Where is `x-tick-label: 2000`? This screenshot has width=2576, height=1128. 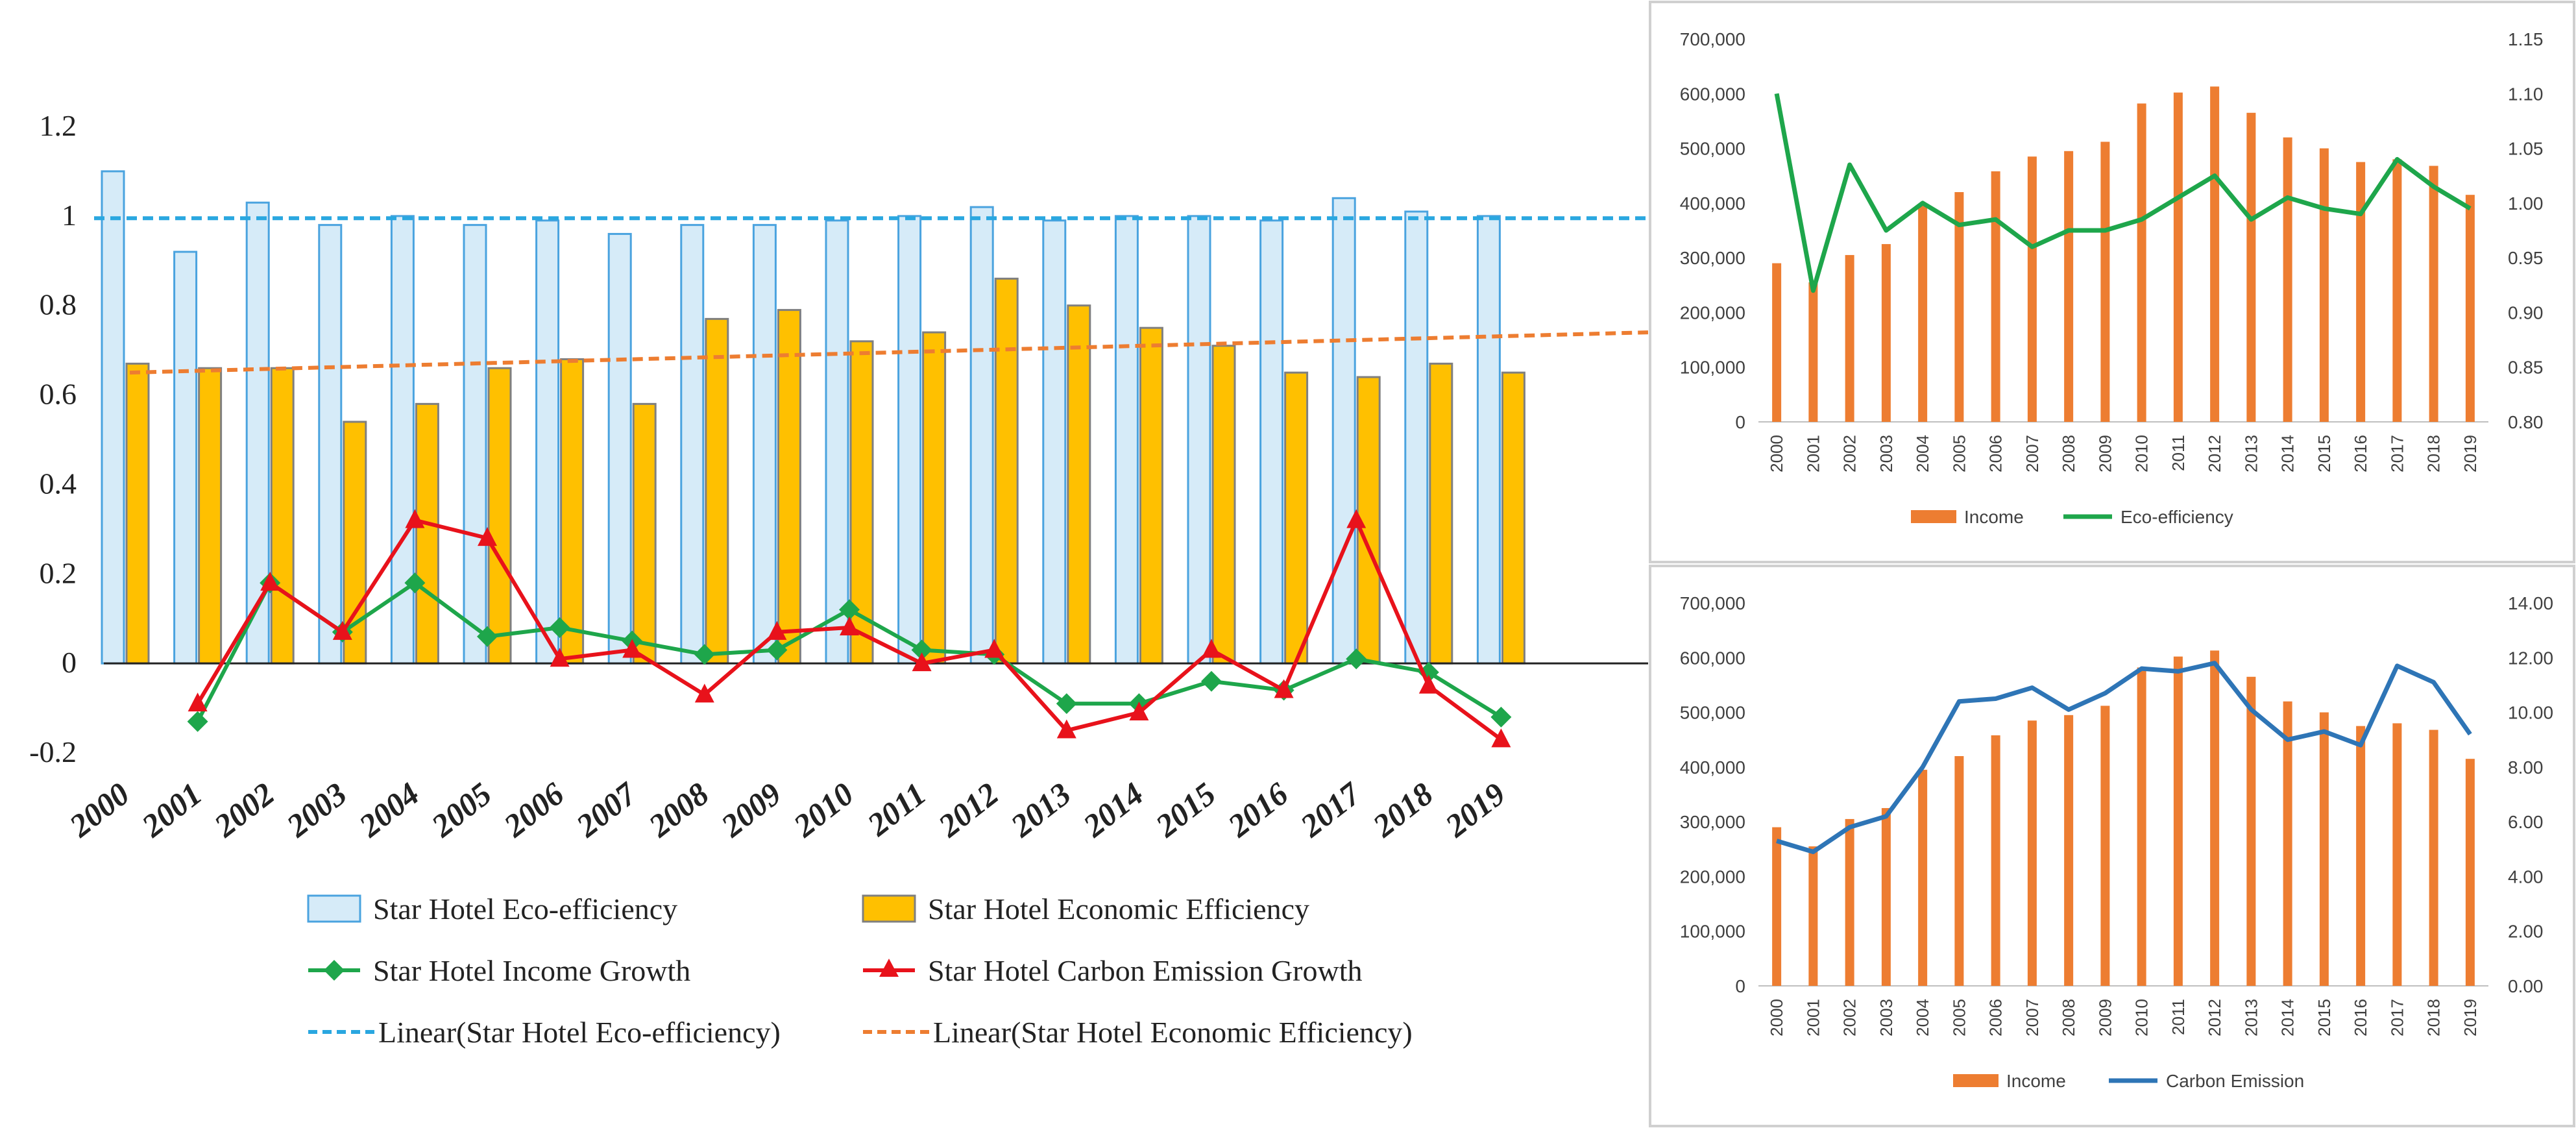 x-tick-label: 2000 is located at coordinates (1776, 453).